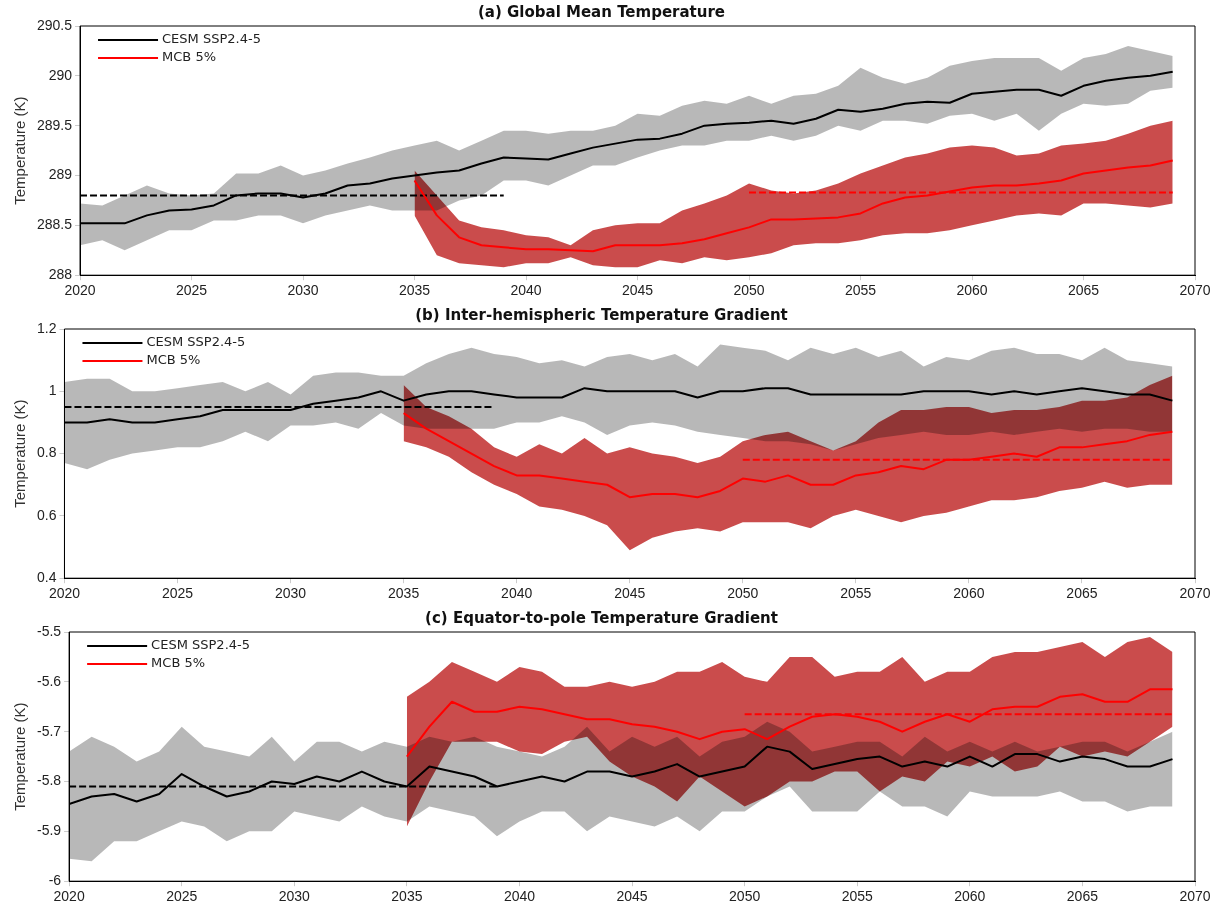 This screenshot has width=1225, height=911. Describe the element at coordinates (54, 24) in the screenshot. I see `y-tick-label: 290.5` at that location.